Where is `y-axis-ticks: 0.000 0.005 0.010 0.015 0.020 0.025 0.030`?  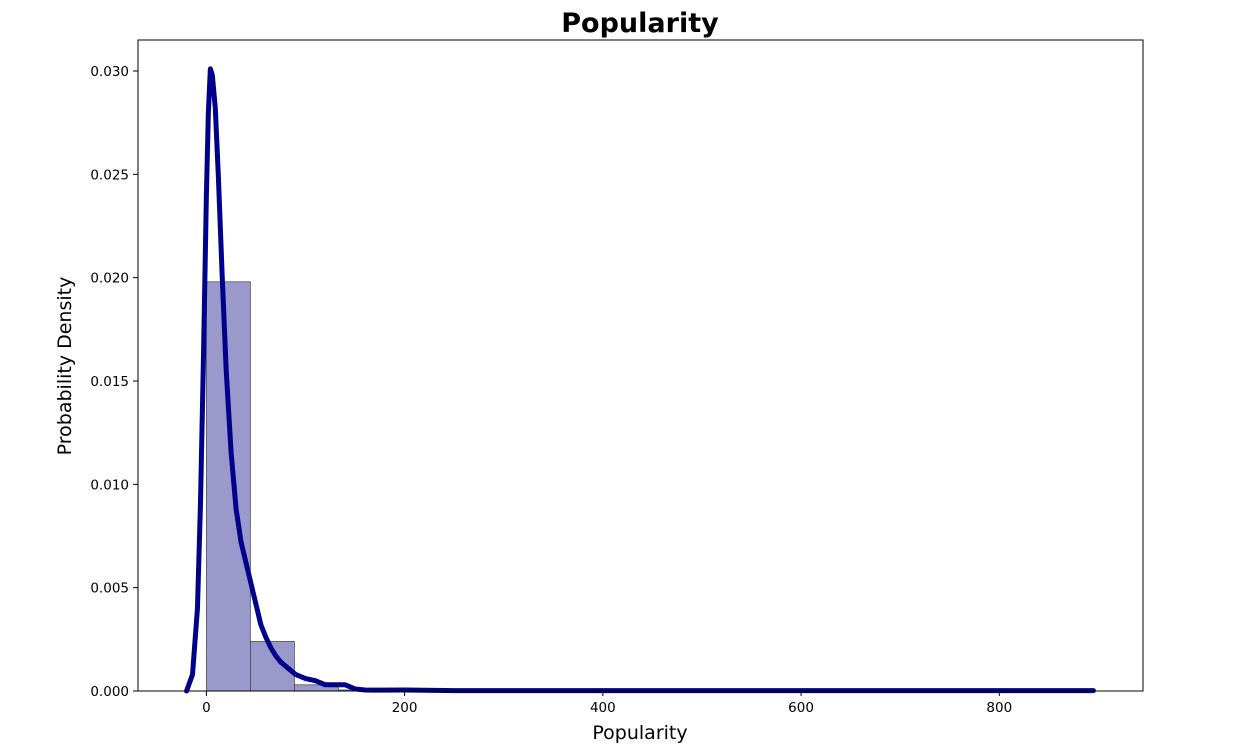 y-axis-ticks: 0.000 0.005 0.010 0.015 0.020 0.025 0.030 is located at coordinates (114, 382).